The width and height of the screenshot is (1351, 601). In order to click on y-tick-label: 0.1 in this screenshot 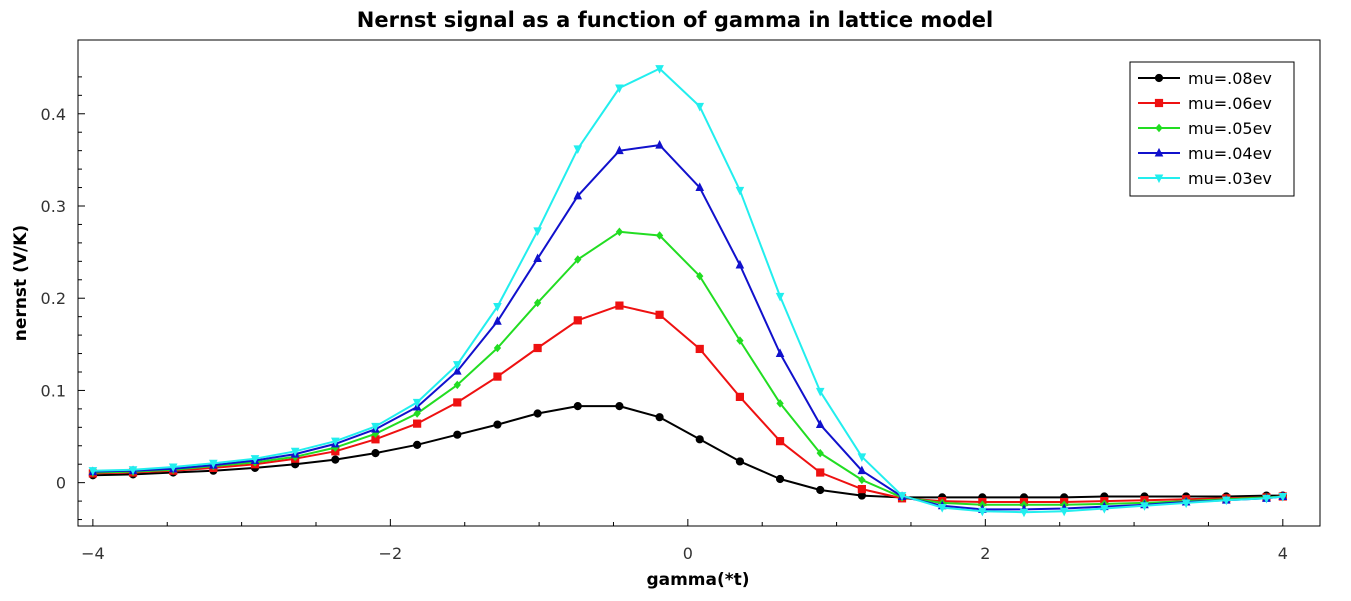, I will do `click(53, 390)`.